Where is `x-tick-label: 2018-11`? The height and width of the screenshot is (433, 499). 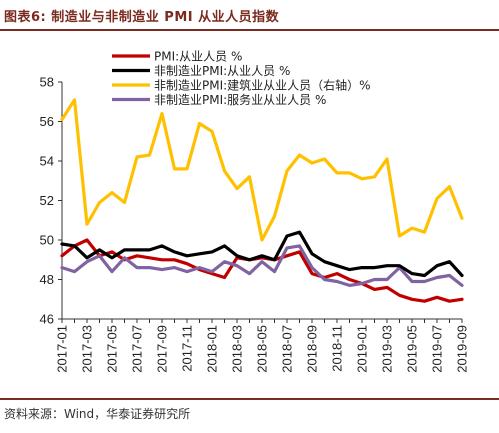 x-tick-label: 2018-11 is located at coordinates (337, 348).